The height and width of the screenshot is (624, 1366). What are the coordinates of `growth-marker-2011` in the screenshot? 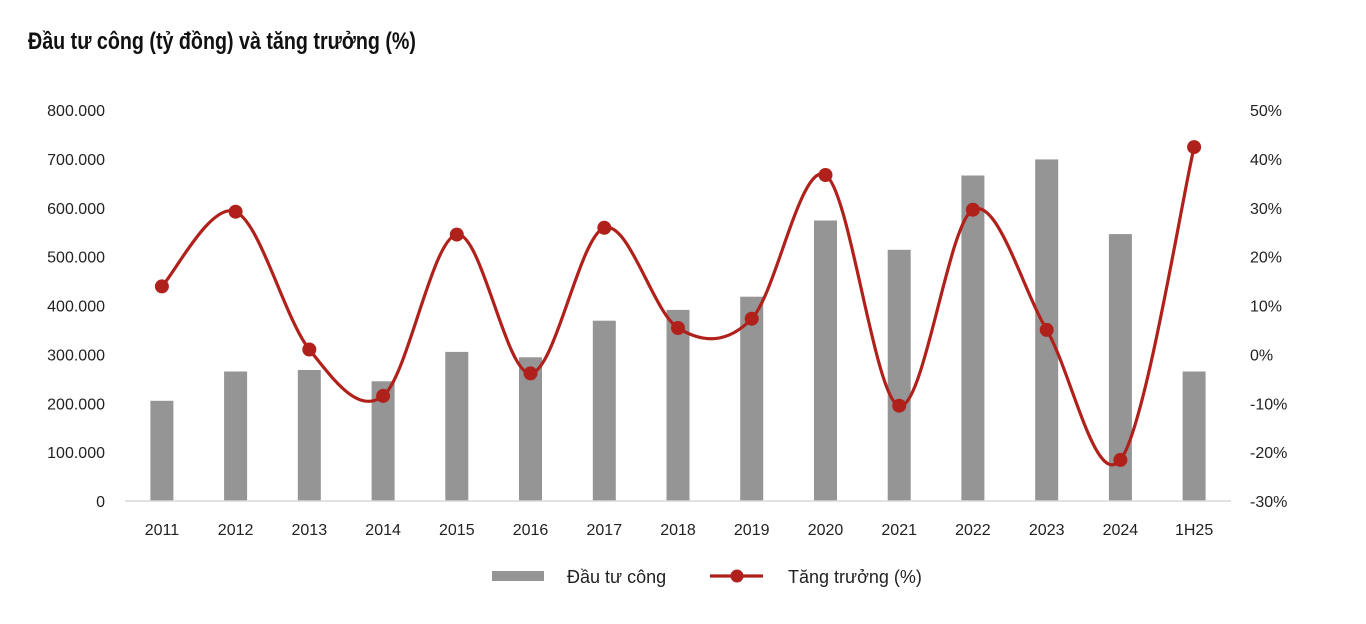 It's located at (161, 286).